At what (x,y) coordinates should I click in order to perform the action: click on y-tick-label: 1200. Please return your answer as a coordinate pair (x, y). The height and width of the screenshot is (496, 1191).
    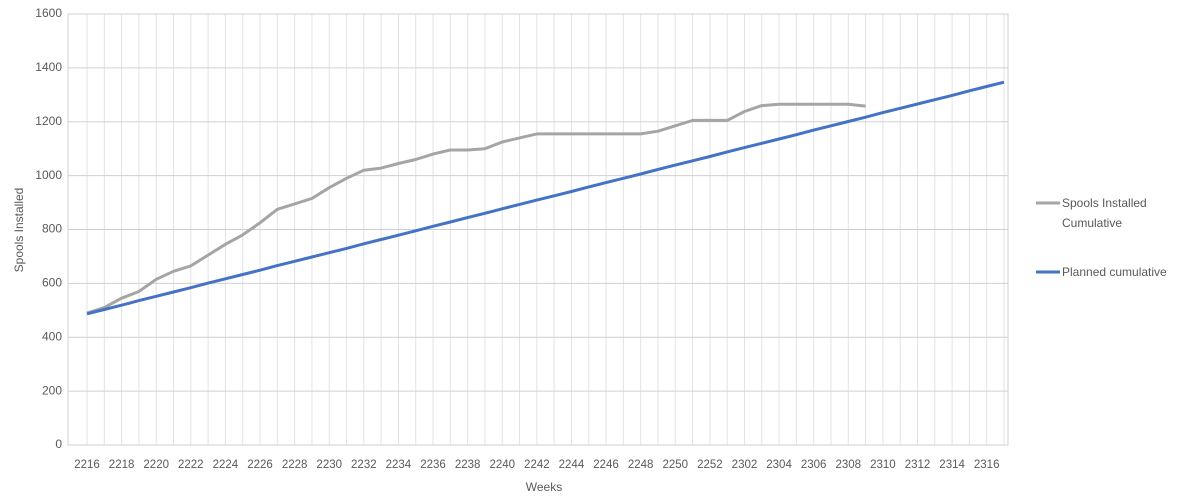
    Looking at the image, I should click on (48, 121).